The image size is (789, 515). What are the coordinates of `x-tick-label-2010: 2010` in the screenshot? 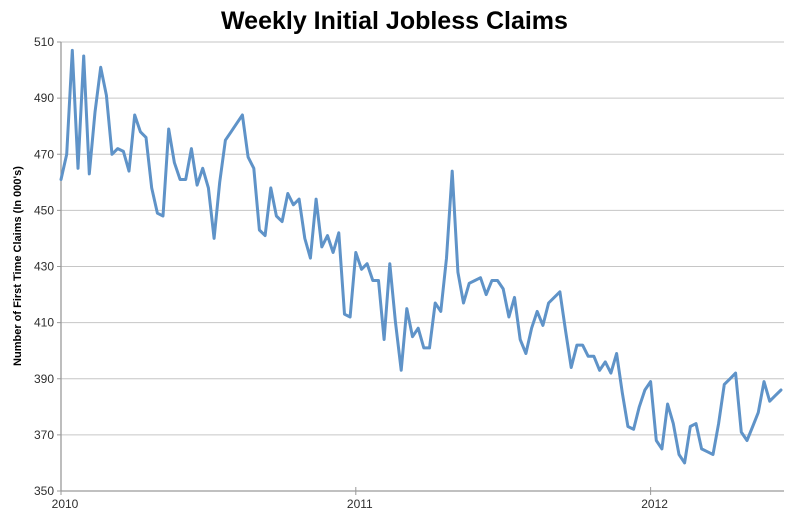 It's located at (65, 504).